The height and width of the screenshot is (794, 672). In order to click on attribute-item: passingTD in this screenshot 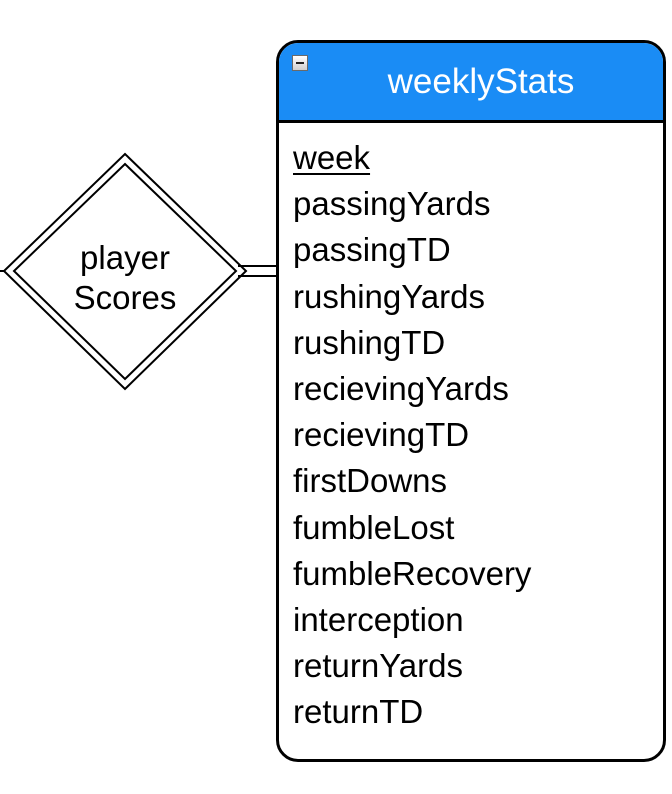, I will do `click(372, 250)`.